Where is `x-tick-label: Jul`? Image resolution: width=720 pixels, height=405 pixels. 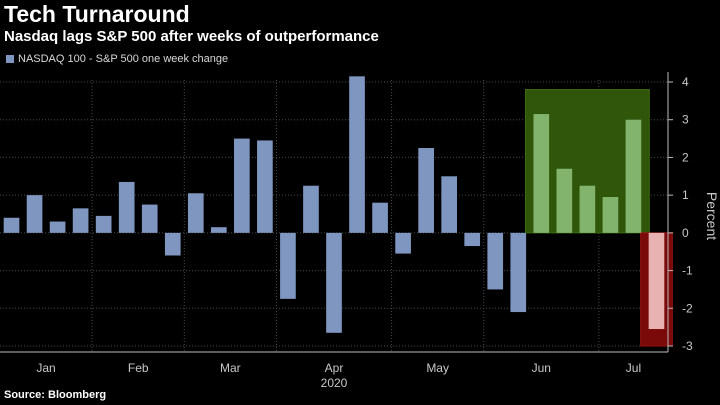 x-tick-label: Jul is located at coordinates (633, 368).